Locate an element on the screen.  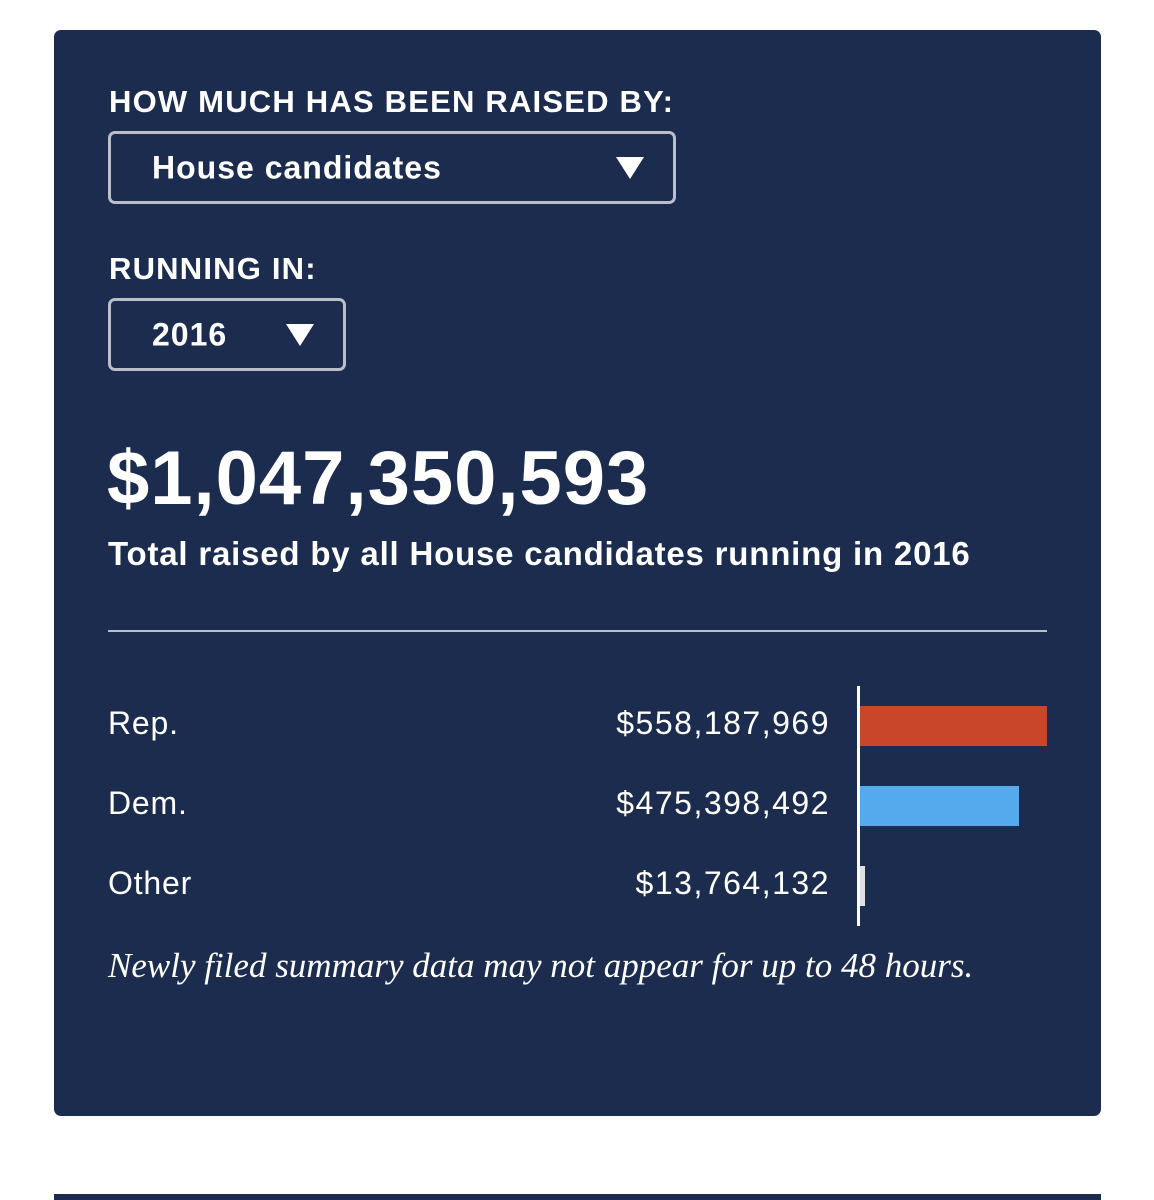
party-label-dem: Dem. is located at coordinates (148, 803).